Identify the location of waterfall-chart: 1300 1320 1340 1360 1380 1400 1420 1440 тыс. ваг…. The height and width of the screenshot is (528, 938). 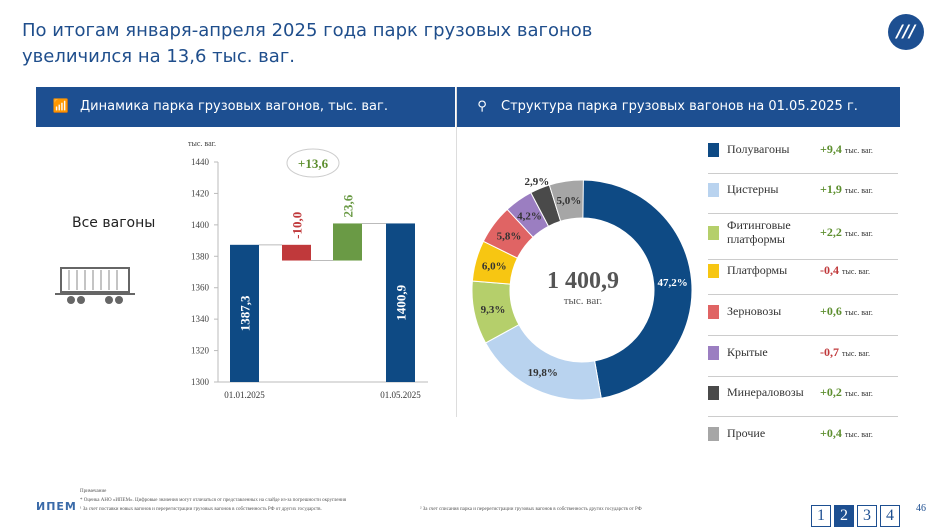
(308, 269).